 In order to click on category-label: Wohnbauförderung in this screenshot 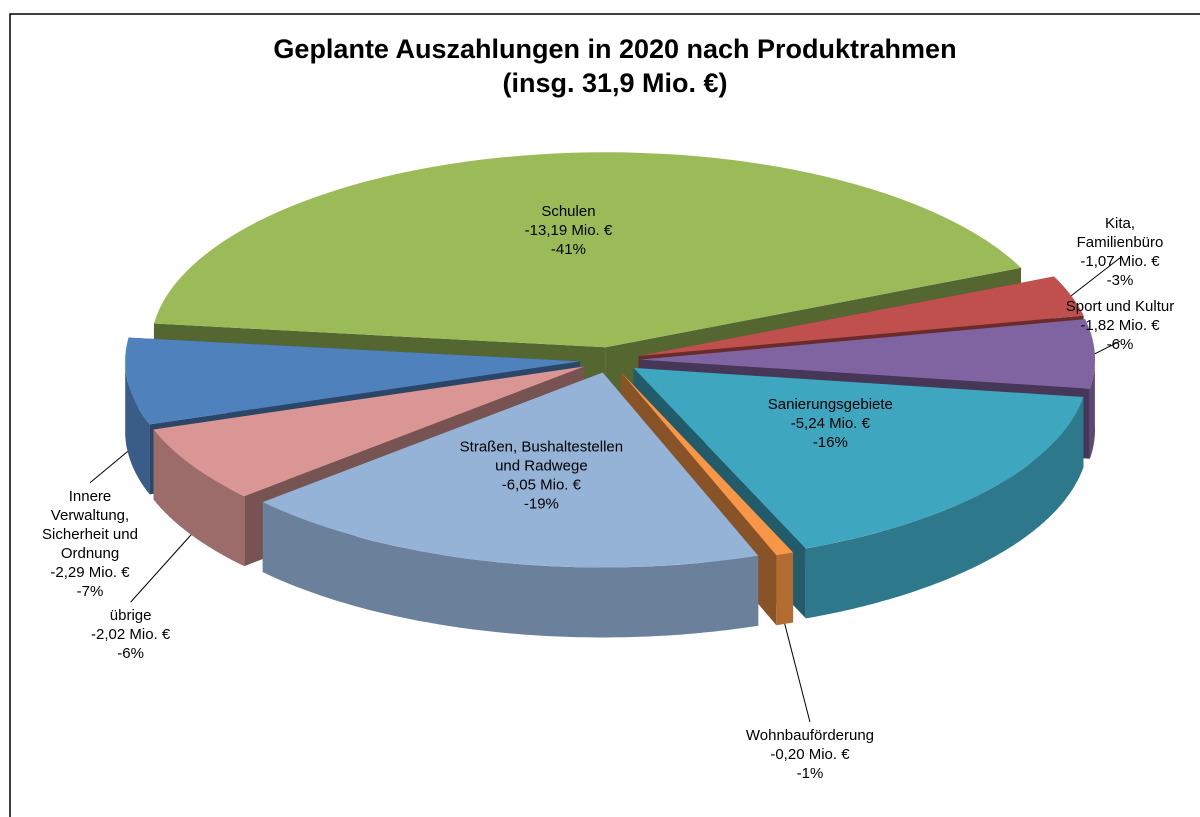, I will do `click(810, 735)`.